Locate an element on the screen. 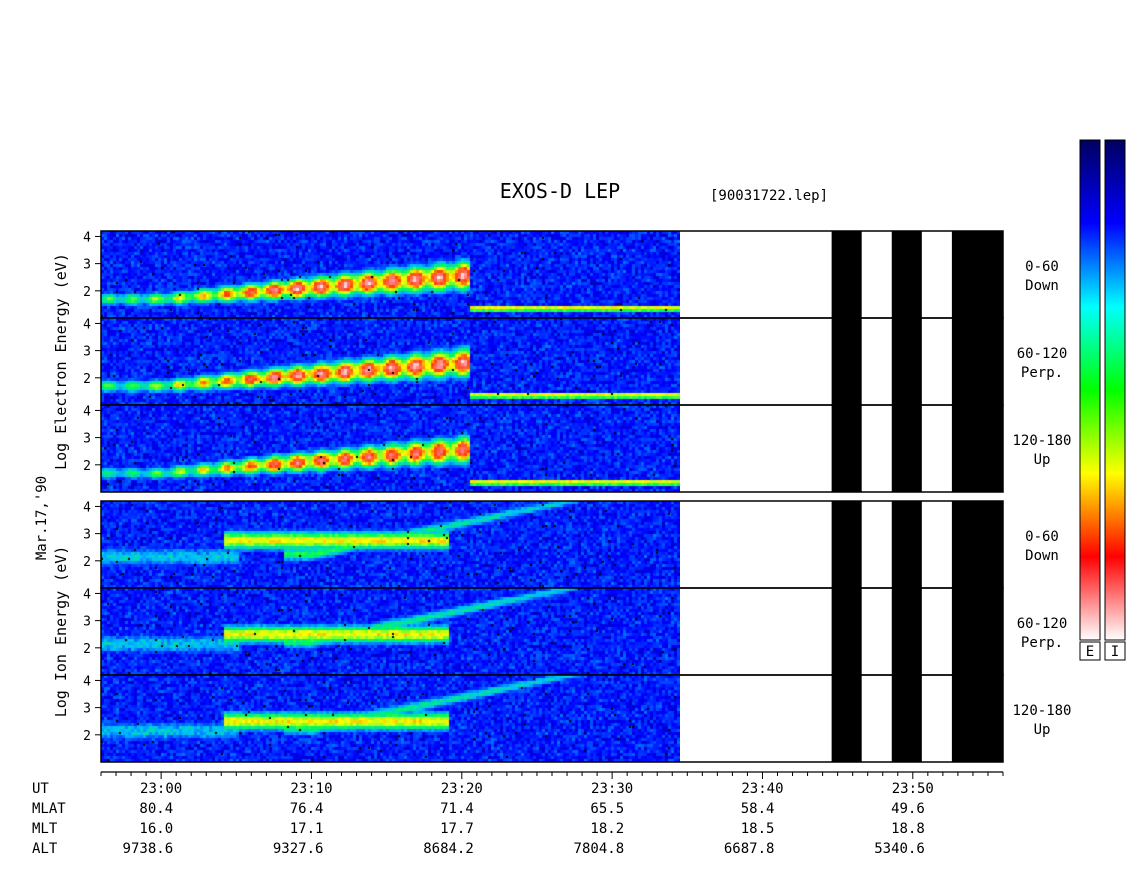  ephemeris-value: 23:50 is located at coordinates (913, 789).